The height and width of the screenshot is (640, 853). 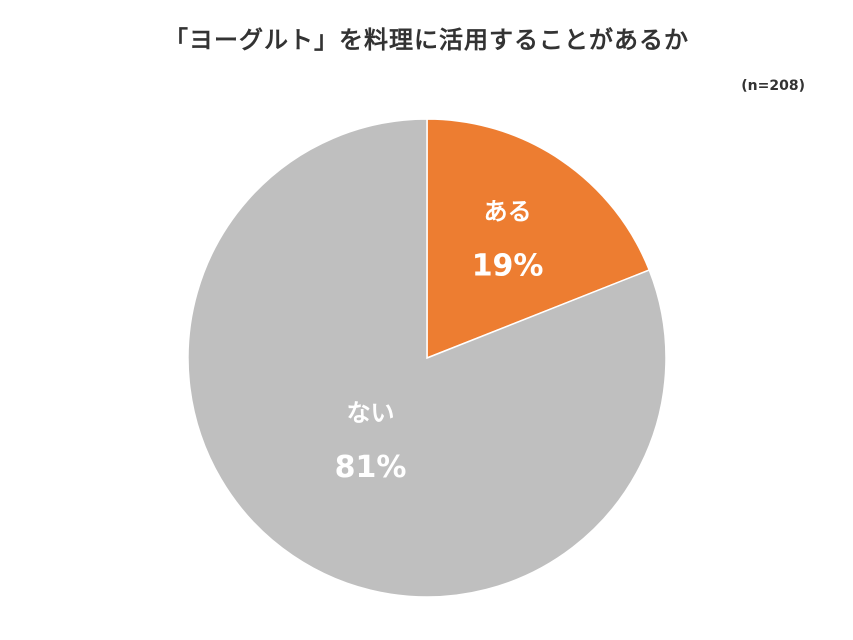 What do you see at coordinates (508, 265) in the screenshot?
I see `slice-value-label: 19%` at bounding box center [508, 265].